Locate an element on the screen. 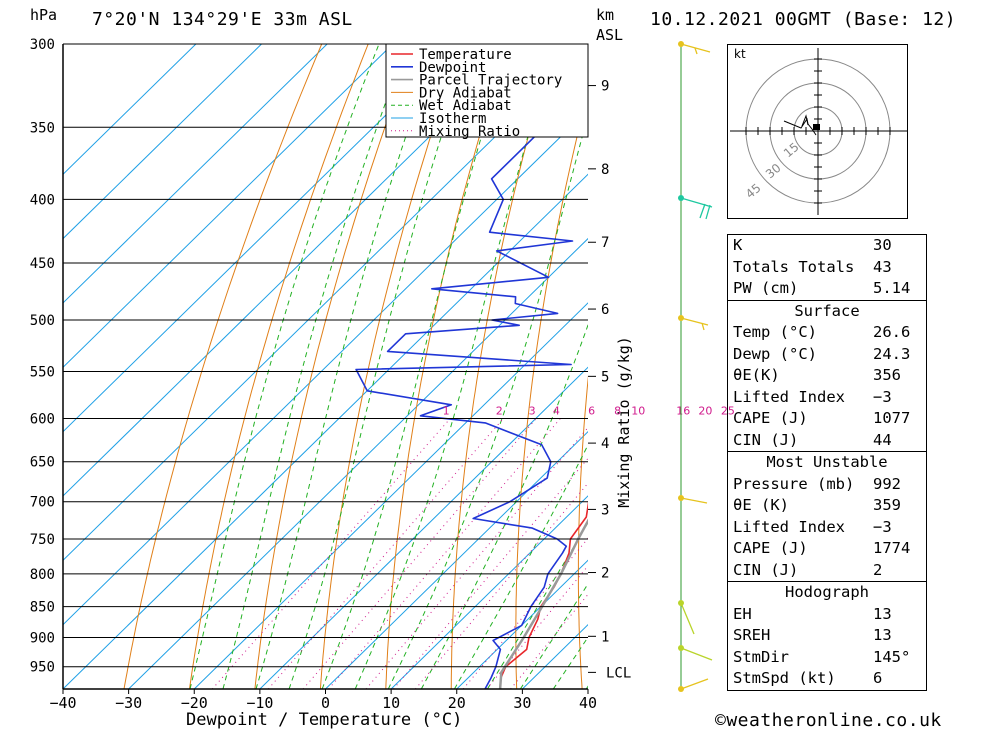 This screenshot has width=1000, height=733. x-tick-label: 20 is located at coordinates (457, 703).